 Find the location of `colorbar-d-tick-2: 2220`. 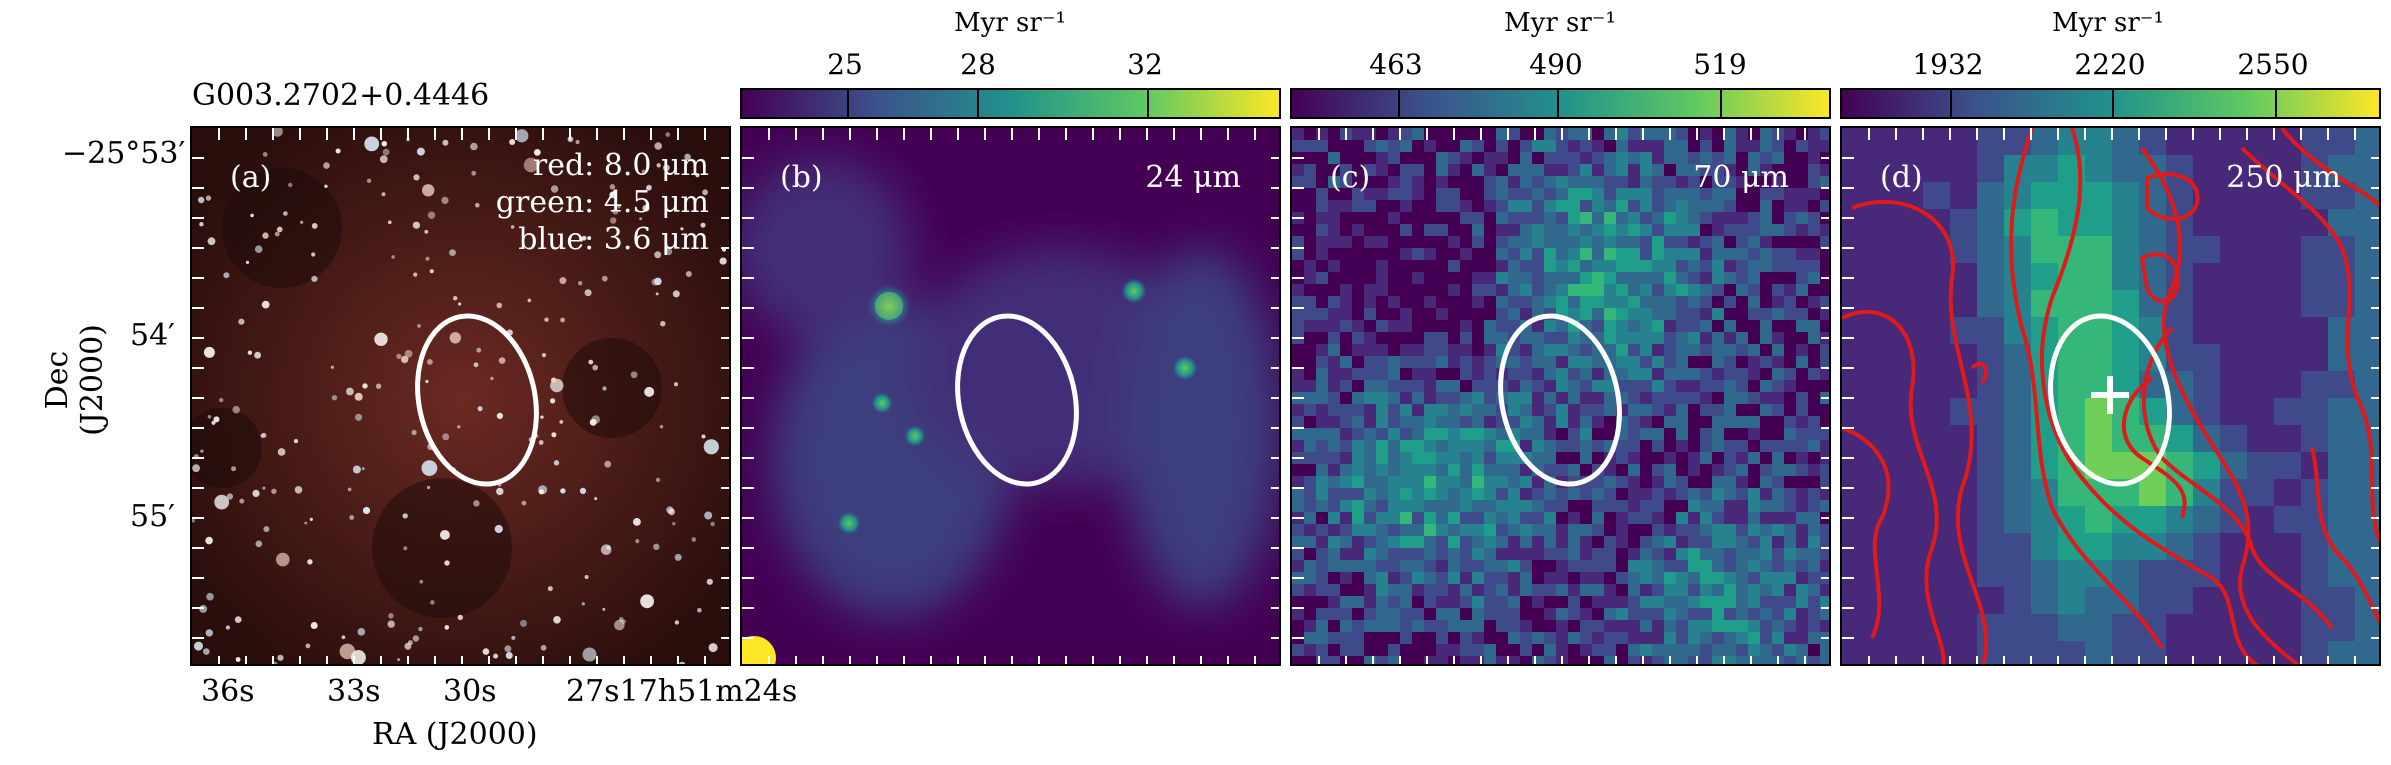

colorbar-d-tick-2: 2220 is located at coordinates (2110, 64).